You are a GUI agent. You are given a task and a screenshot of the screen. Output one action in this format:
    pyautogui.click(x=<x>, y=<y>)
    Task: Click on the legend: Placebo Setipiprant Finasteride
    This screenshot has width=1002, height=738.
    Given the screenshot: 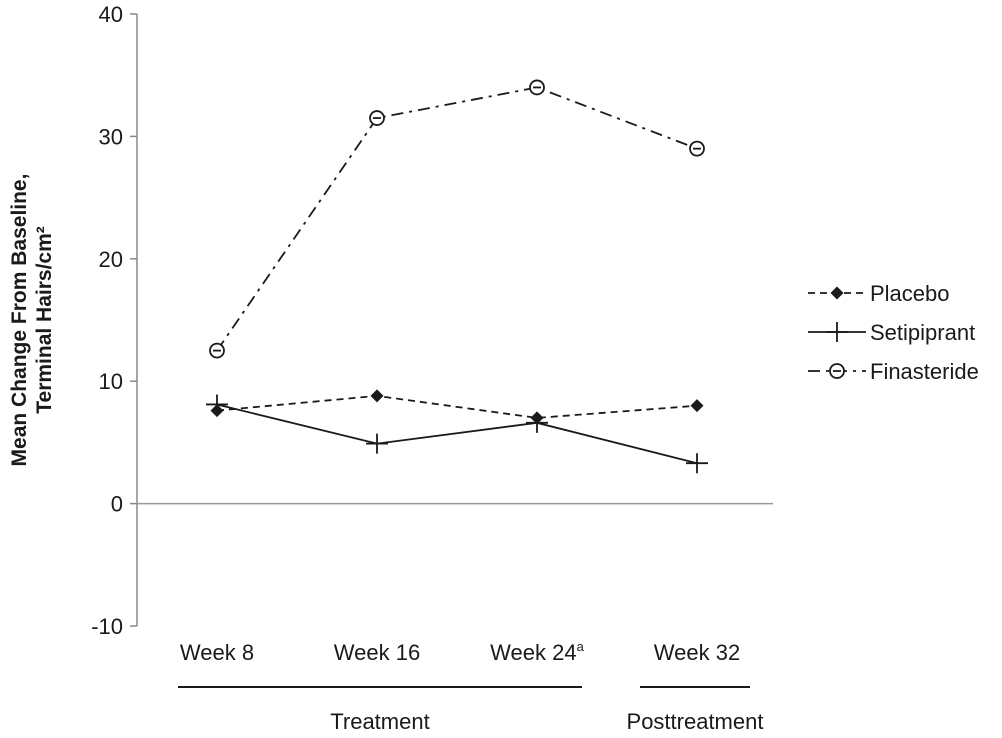 What is the action you would take?
    pyautogui.click(x=893, y=332)
    